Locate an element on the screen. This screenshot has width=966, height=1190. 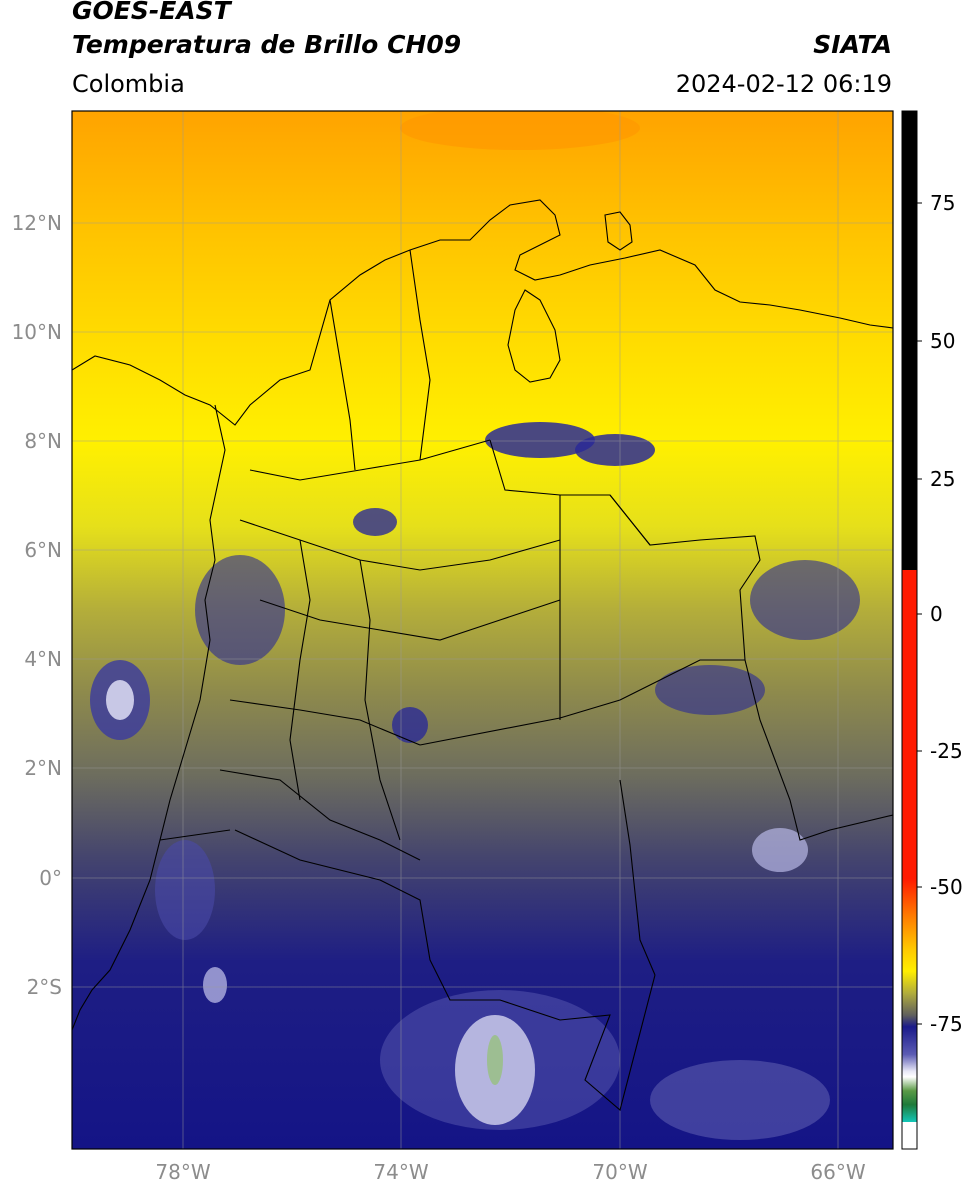
colorbar is located at coordinates (911, 630).